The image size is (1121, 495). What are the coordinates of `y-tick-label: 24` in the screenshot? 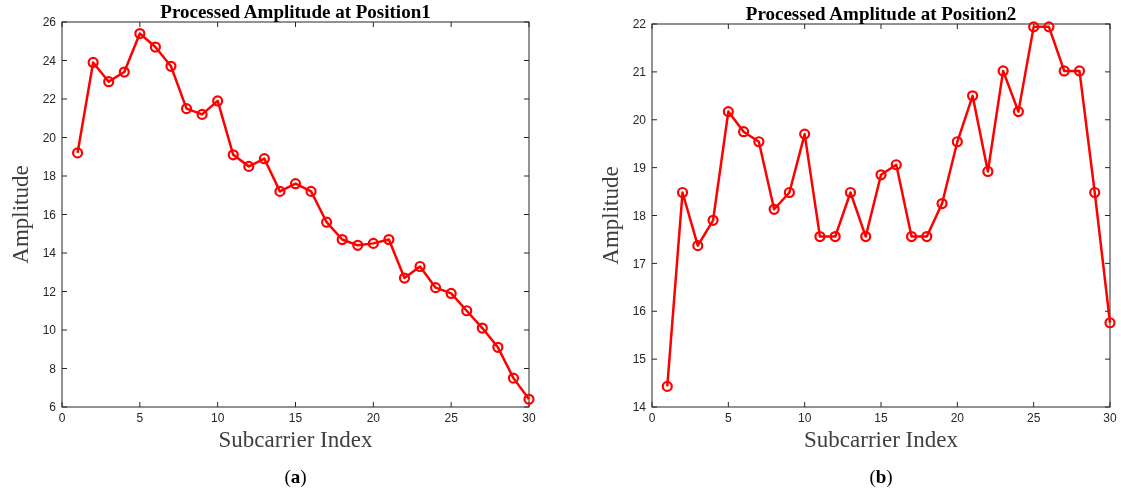 It's located at (49, 60).